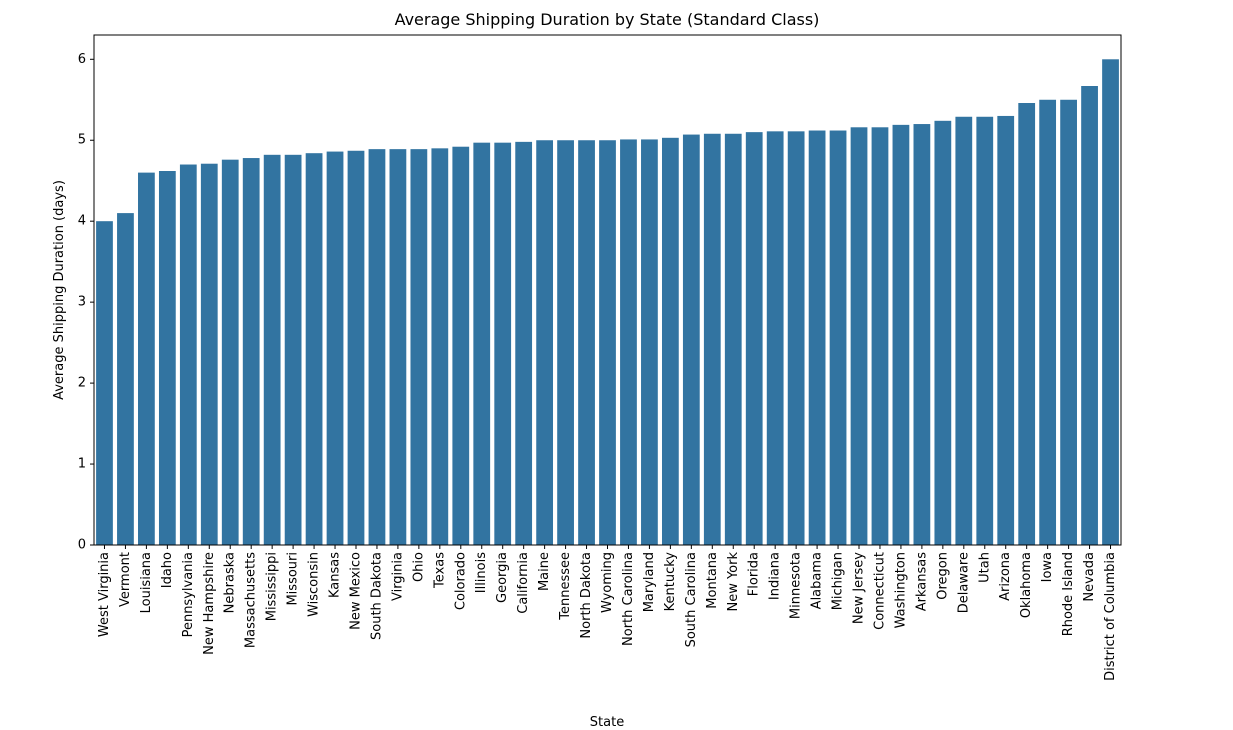 This screenshot has height=730, width=1233. Describe the element at coordinates (691, 599) in the screenshot. I see `x-tick-label: South Carolina` at that location.